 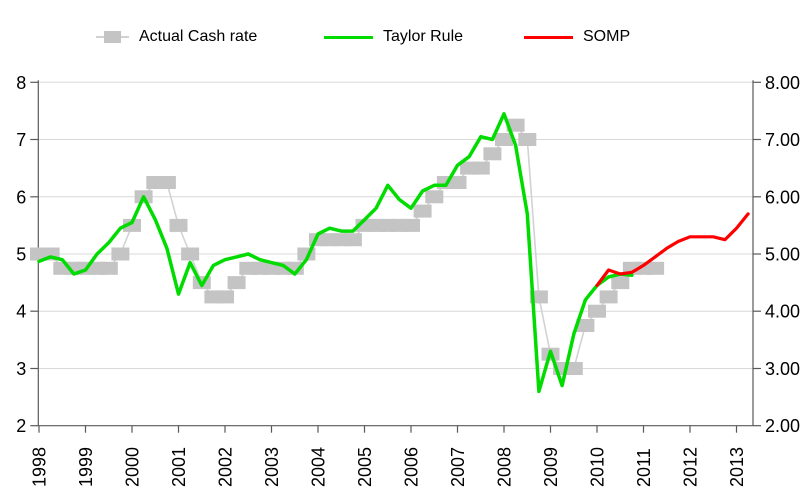 I want to click on x-tick-label: 1999, so click(x=86, y=467).